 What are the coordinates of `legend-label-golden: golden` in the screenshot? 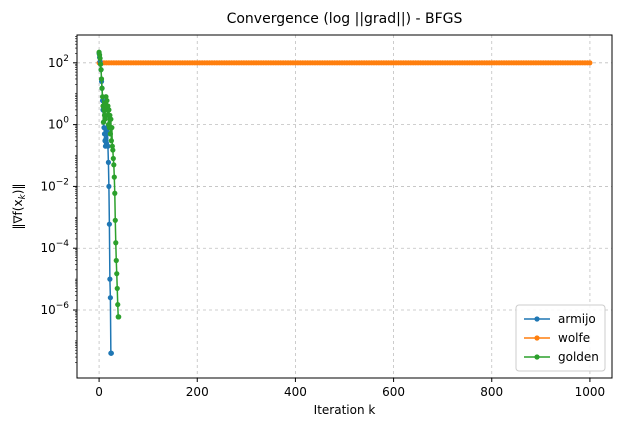 It's located at (578, 357).